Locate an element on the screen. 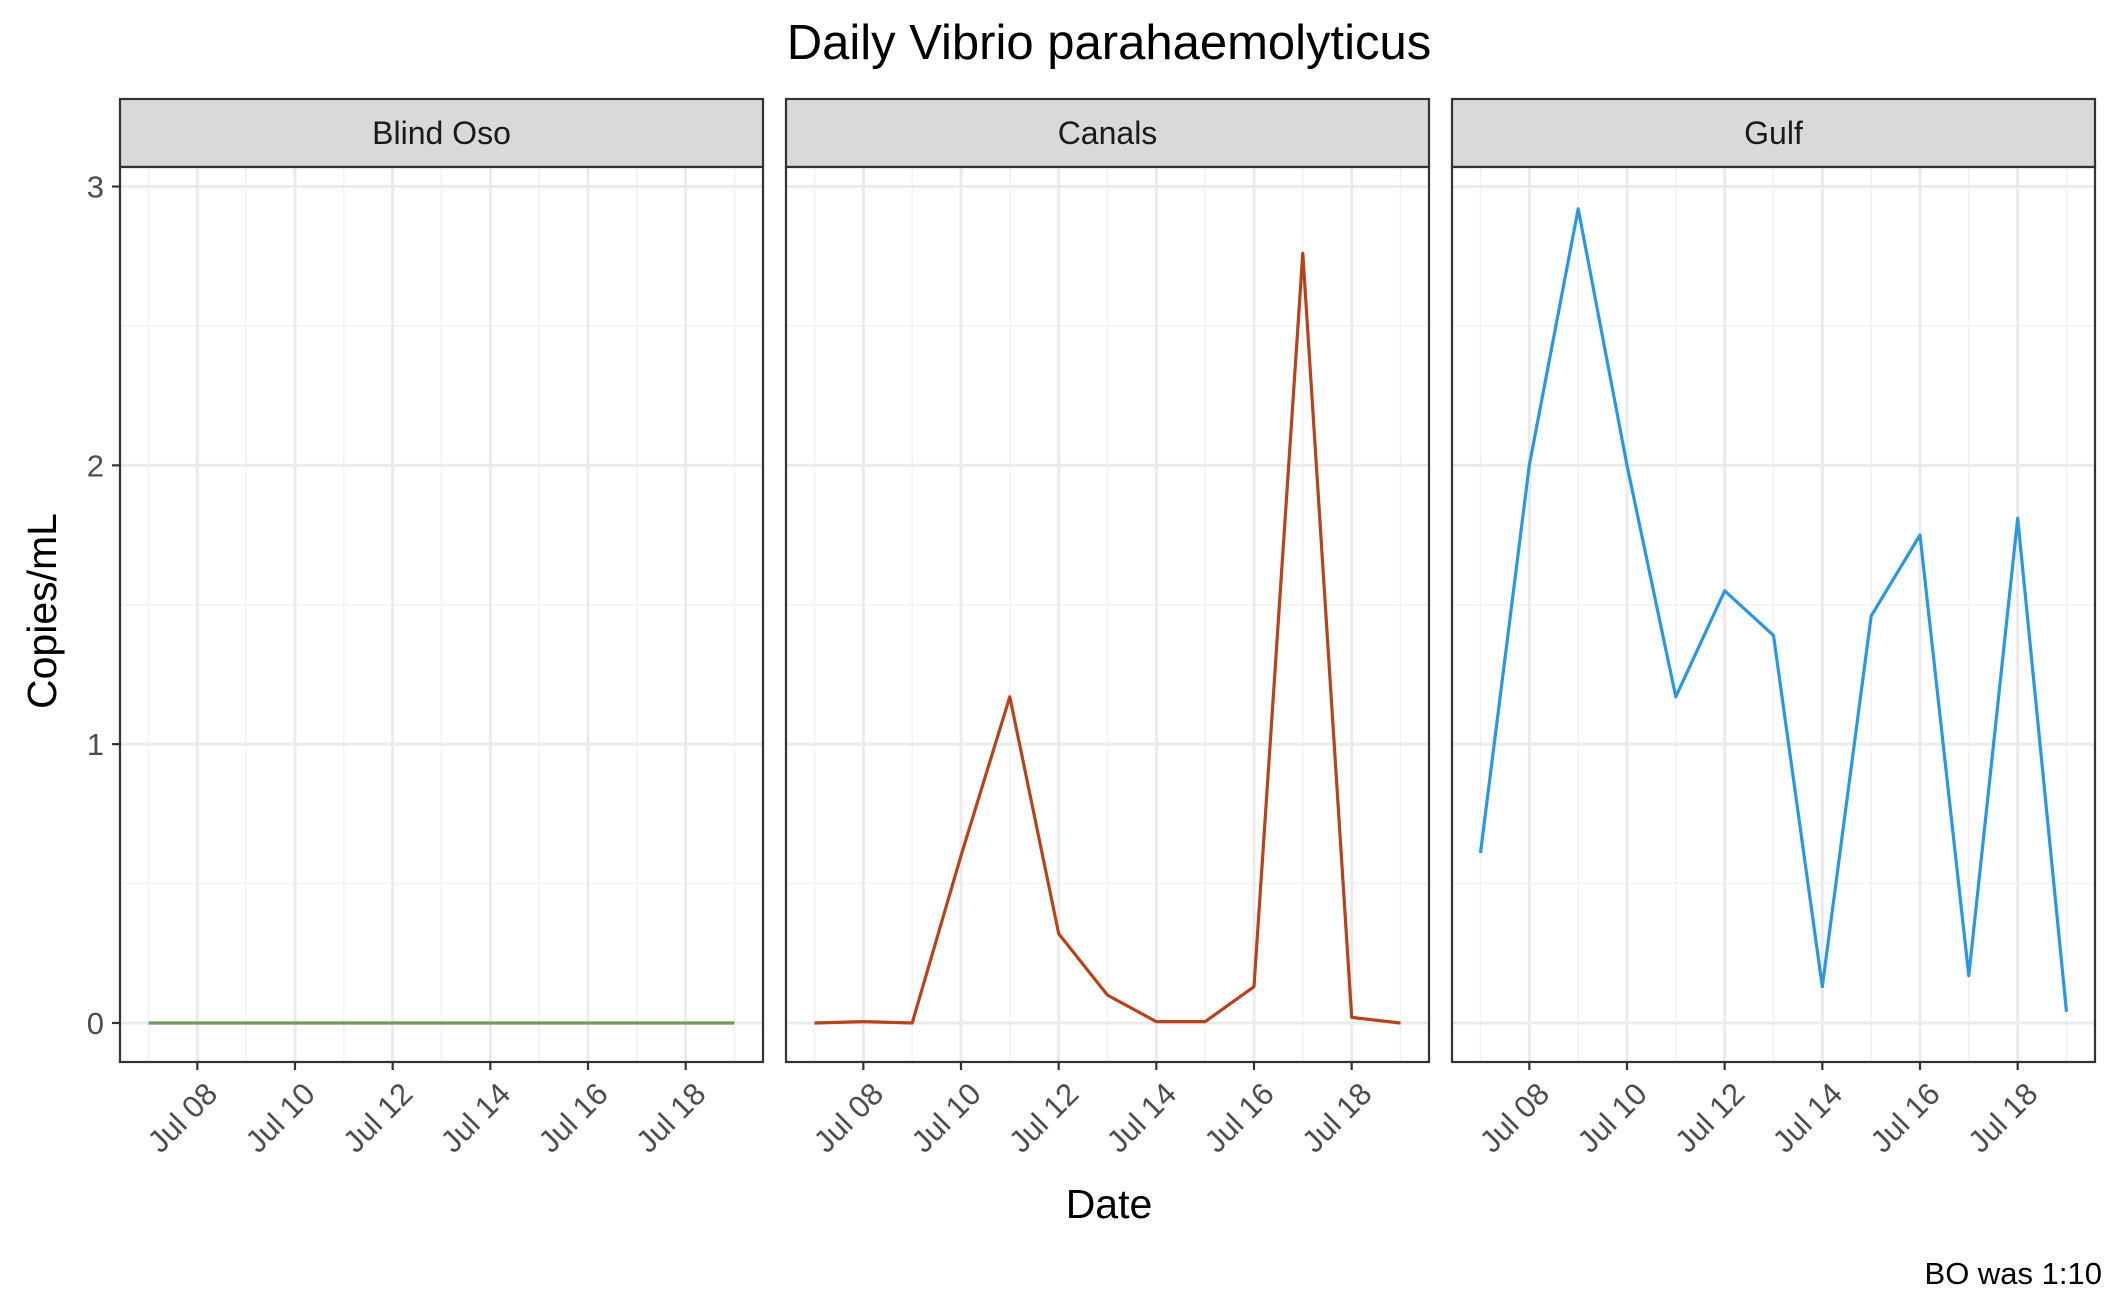  y-tick-label: 0 is located at coordinates (95, 1023).